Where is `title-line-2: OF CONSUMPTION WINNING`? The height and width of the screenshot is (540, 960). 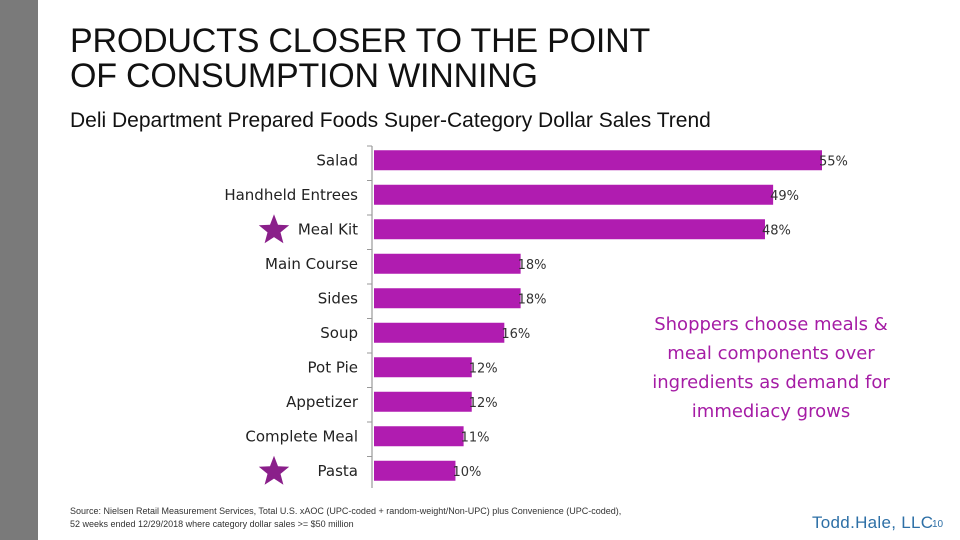
title-line-2: OF CONSUMPTION WINNING is located at coordinates (304, 76).